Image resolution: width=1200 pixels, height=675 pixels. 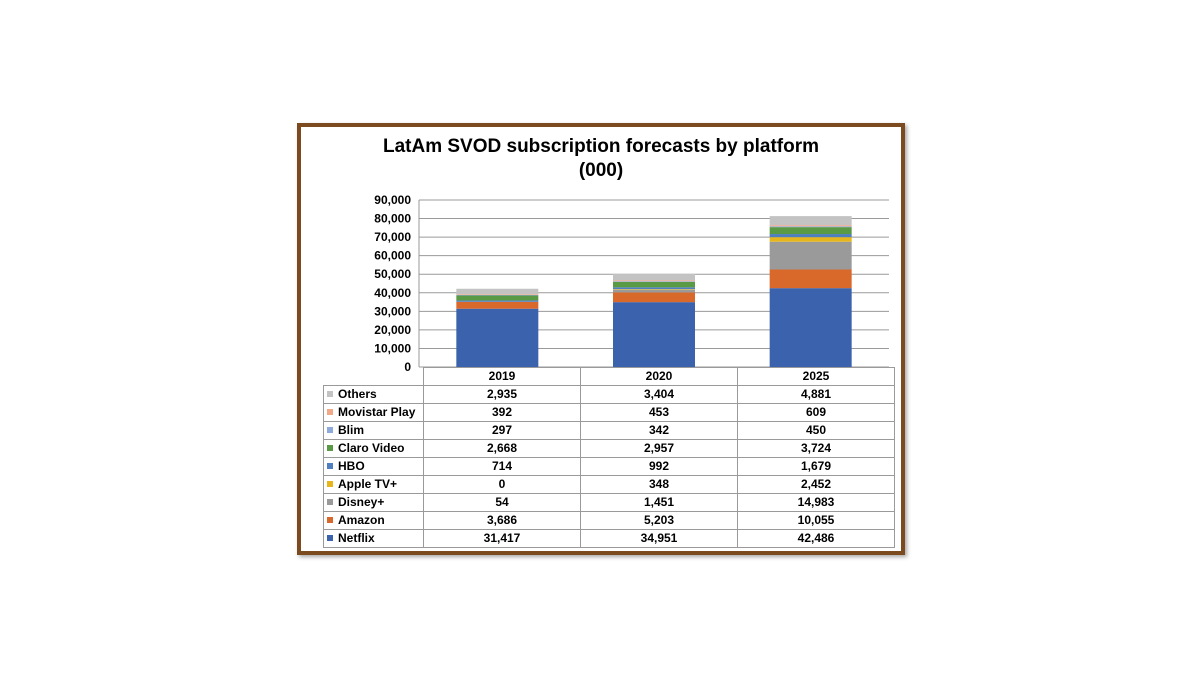 I want to click on data-label: 3,724, so click(x=816, y=448).